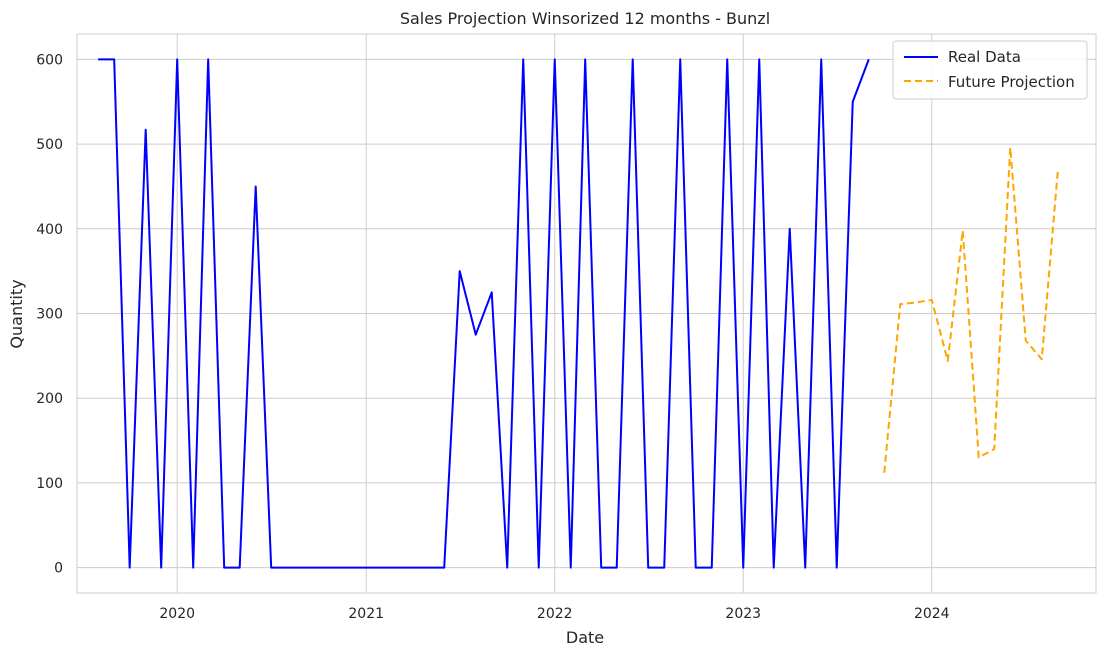 The image size is (1105, 657). Describe the element at coordinates (1011, 82) in the screenshot. I see `legend-label-future-projection: Future Projection` at that location.